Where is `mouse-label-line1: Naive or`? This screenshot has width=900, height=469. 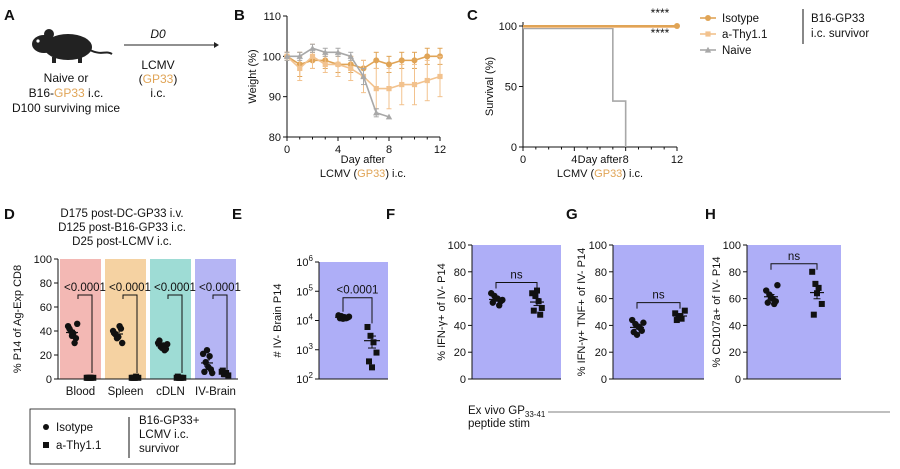 mouse-label-line1: Naive or is located at coordinates (66, 78).